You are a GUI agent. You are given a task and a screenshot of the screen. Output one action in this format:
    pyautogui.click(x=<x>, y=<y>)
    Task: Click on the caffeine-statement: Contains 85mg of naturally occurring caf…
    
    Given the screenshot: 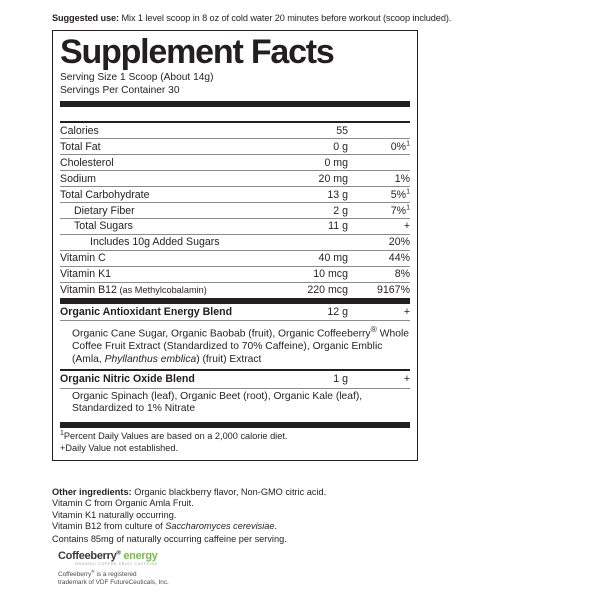 What is the action you would take?
    pyautogui.click(x=169, y=539)
    